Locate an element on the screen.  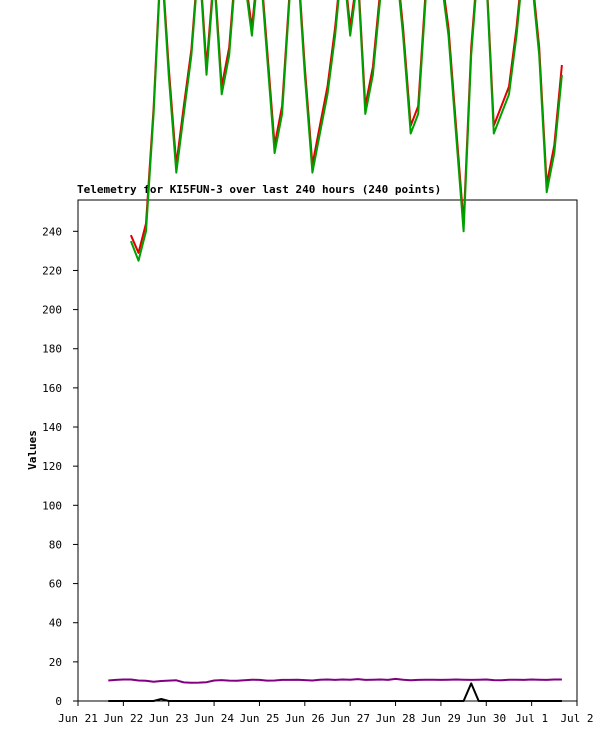
y-tick-label: 40 is located at coordinates (55, 623).